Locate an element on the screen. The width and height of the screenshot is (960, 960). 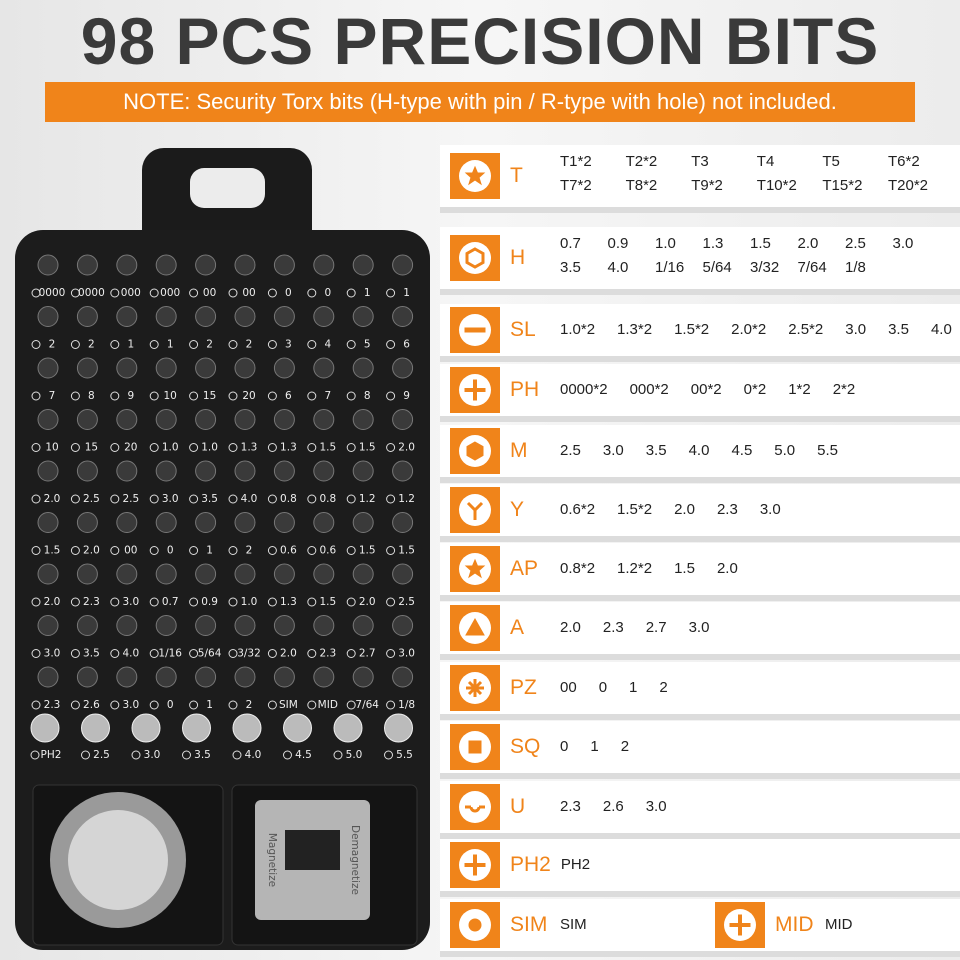
bit-label: 00 is located at coordinates (209, 293).